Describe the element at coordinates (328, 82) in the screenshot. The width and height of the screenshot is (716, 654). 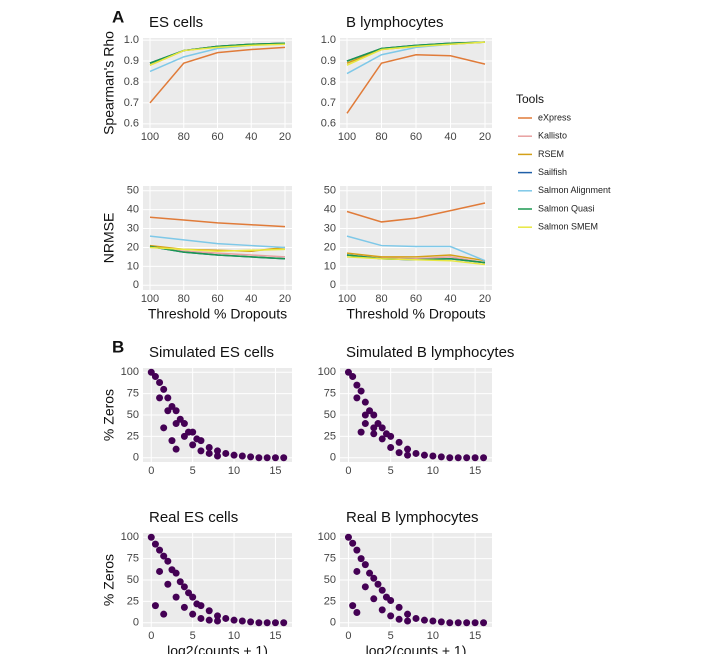
I see `y-tick-label: 0.8` at that location.